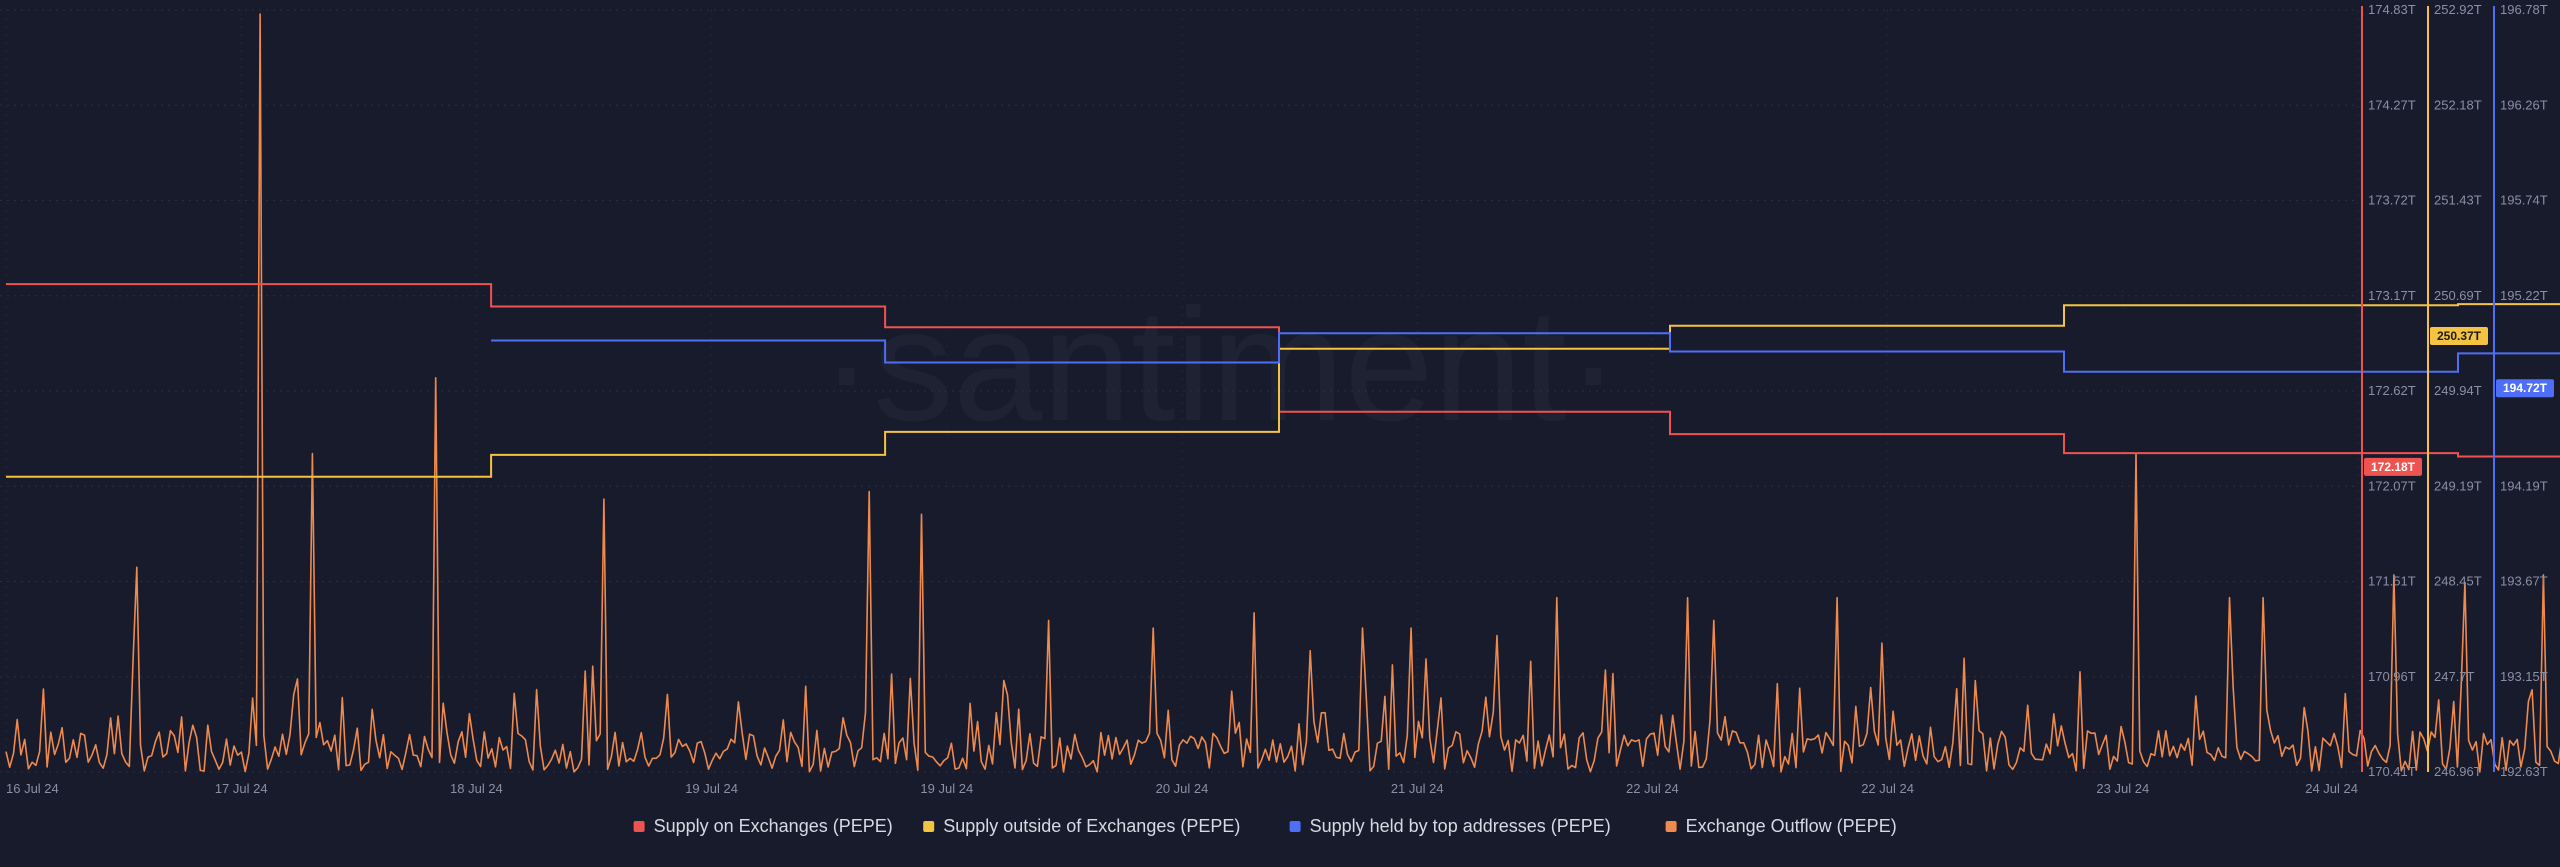  Describe the element at coordinates (2458, 9) in the screenshot. I see `y-tick-label-mid: 252.92T` at that location.